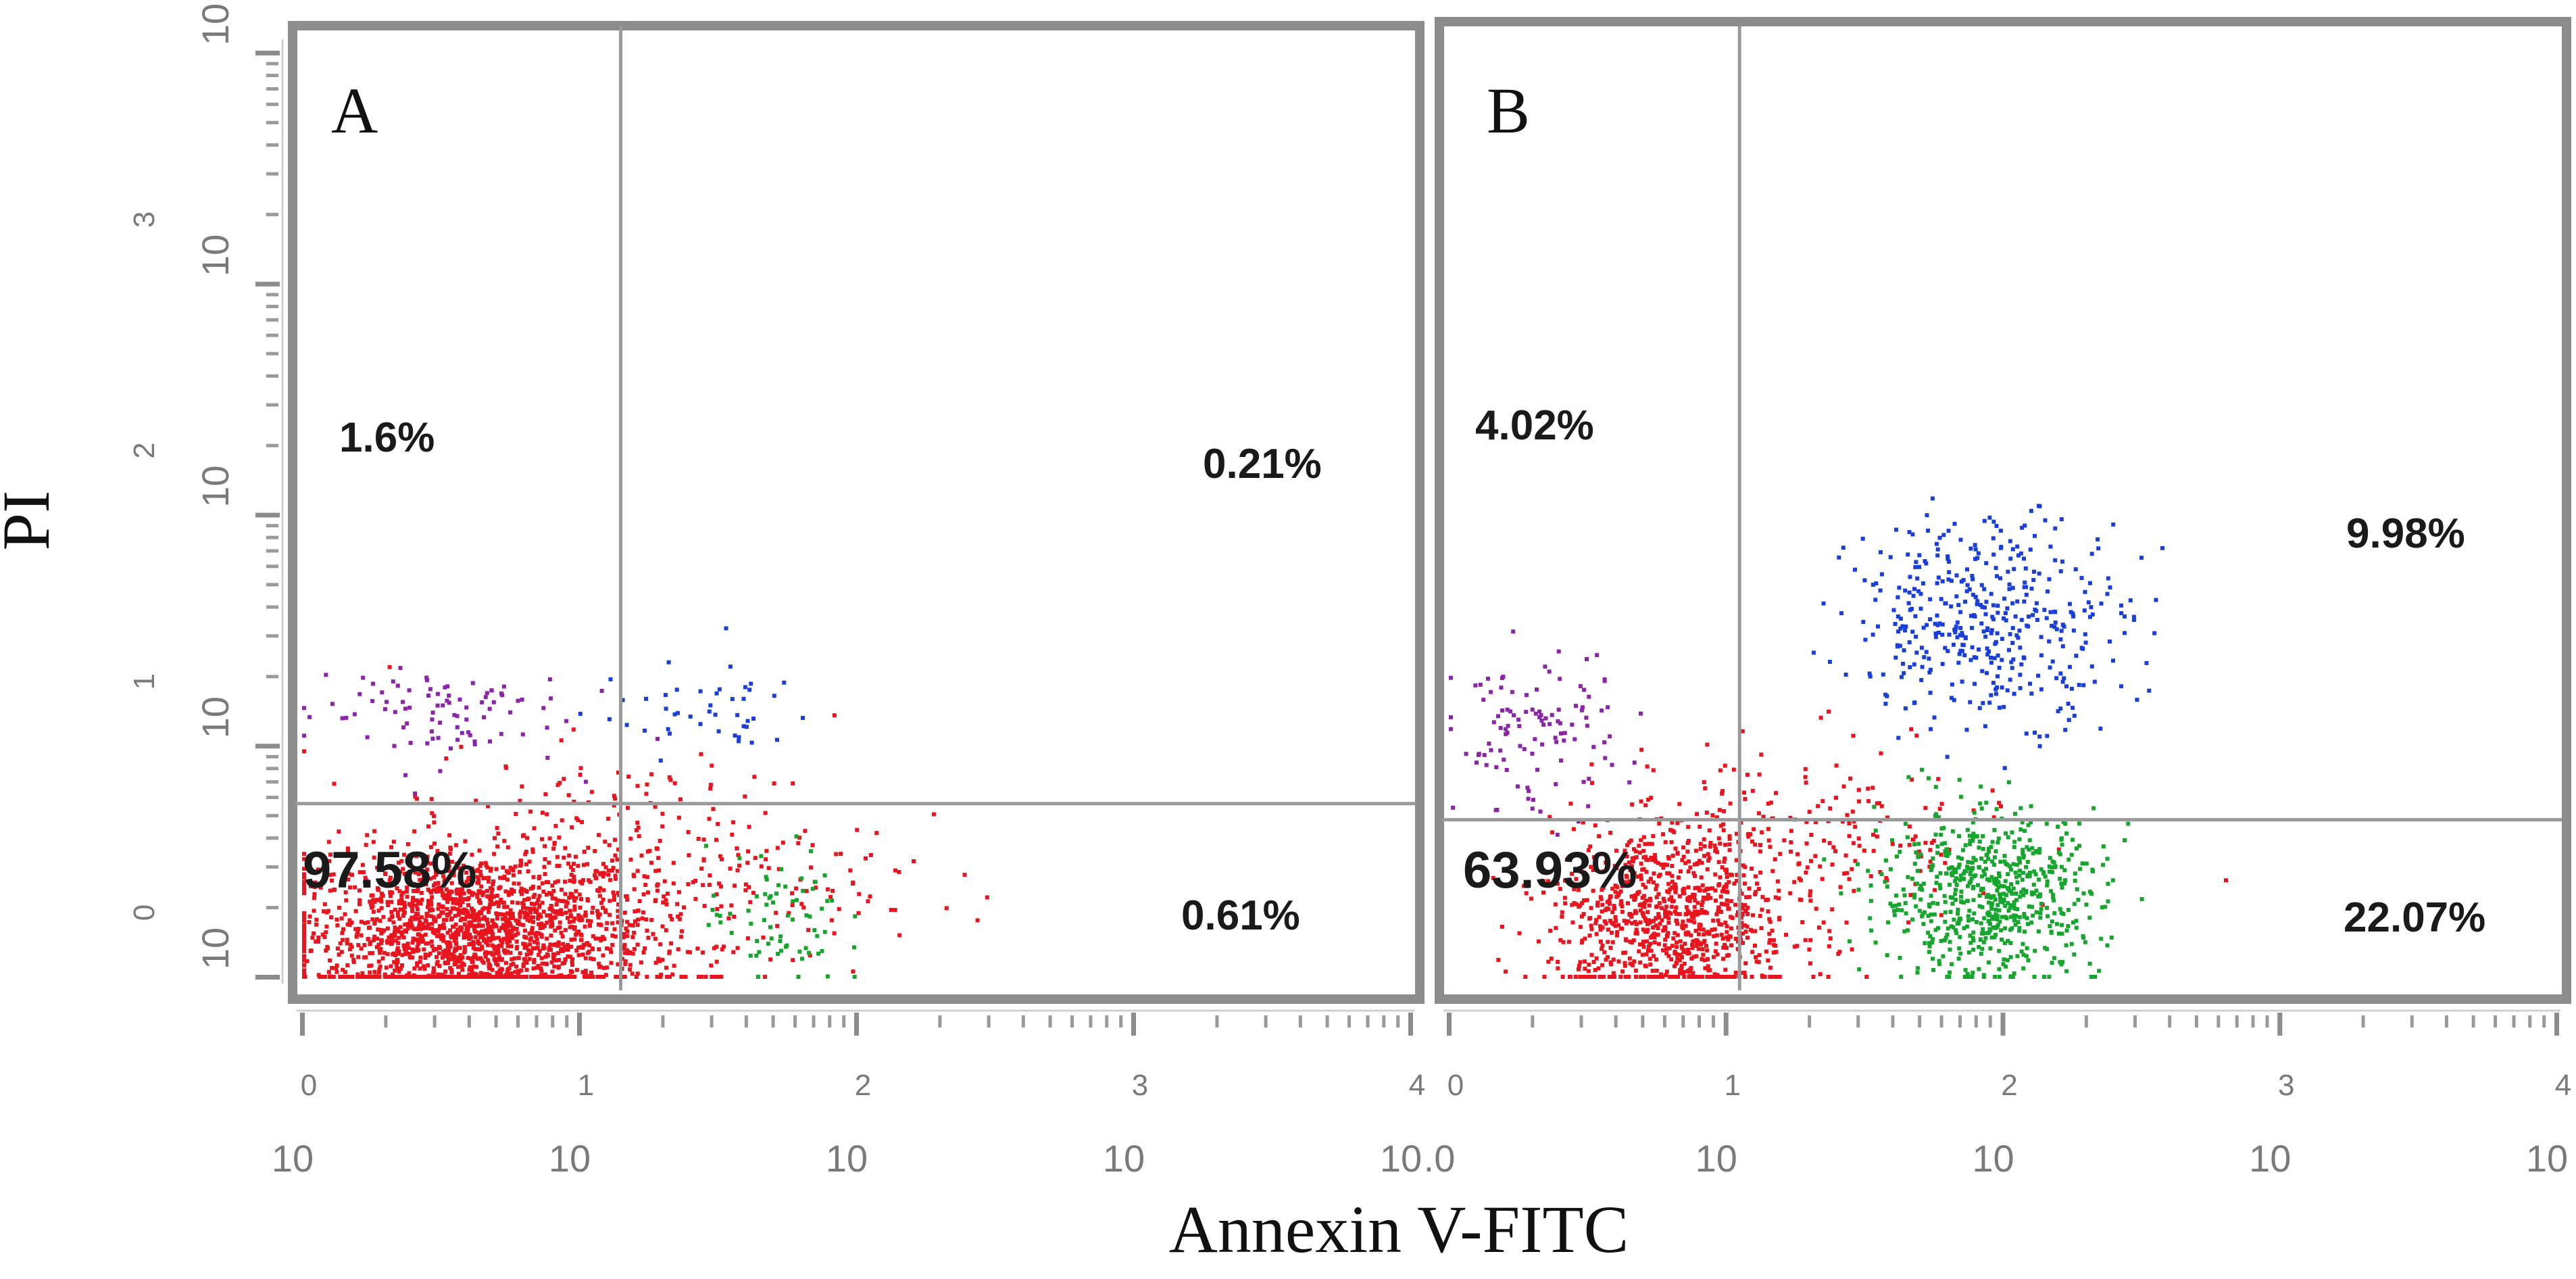  What do you see at coordinates (830, 1022) in the screenshot?
I see `x-minor-tick` at bounding box center [830, 1022].